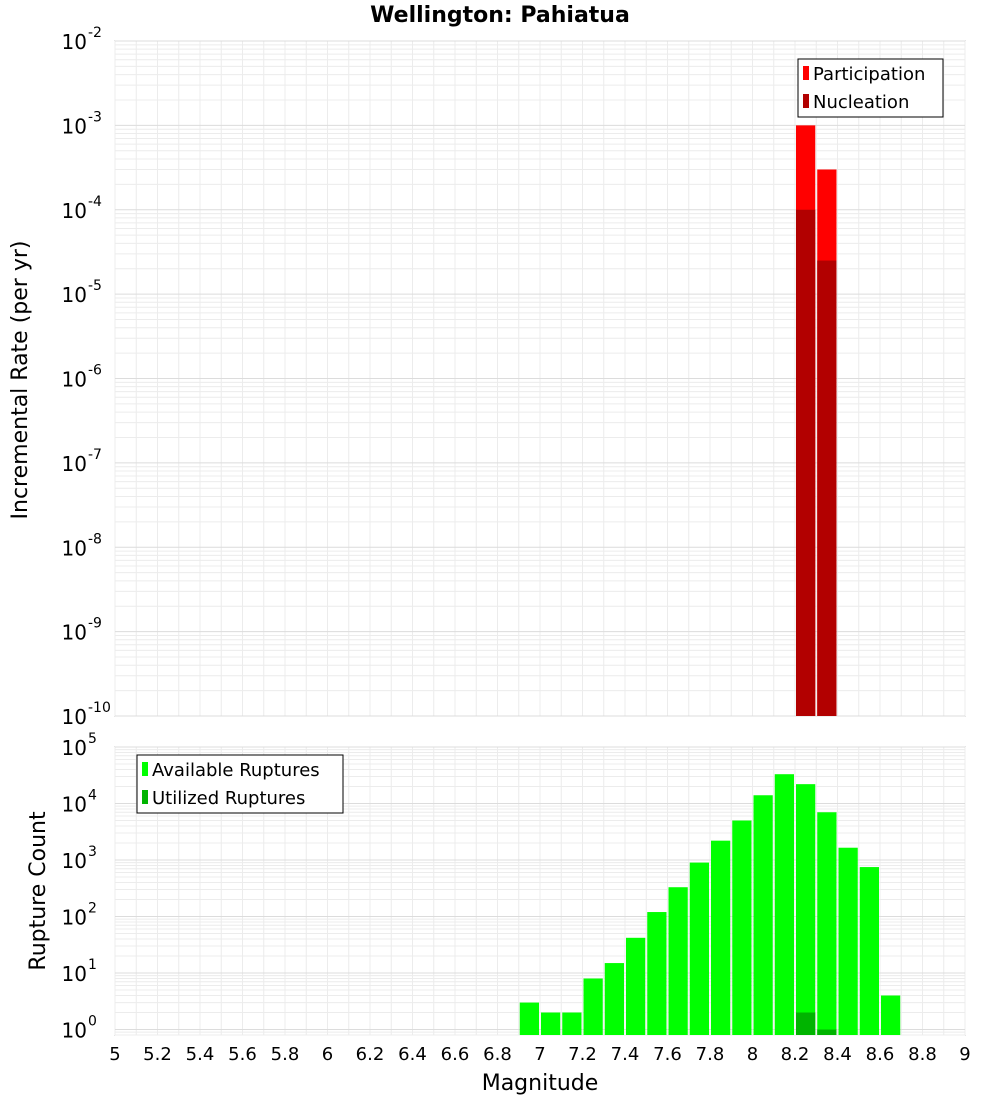  I want to click on legend-label: Participation, so click(869, 74).